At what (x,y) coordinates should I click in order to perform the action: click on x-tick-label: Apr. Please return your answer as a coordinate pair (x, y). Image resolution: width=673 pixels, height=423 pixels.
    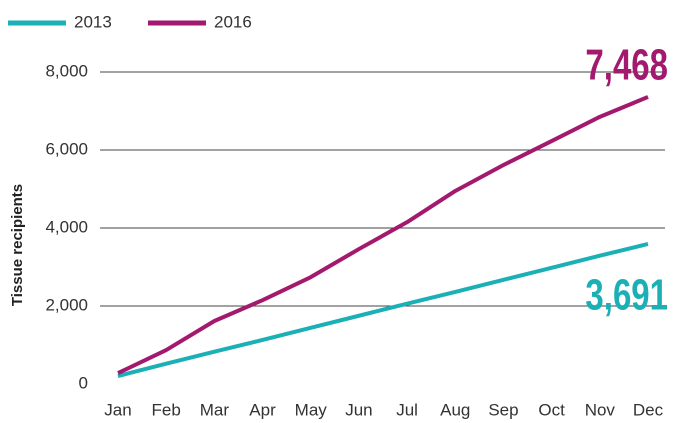
    Looking at the image, I should click on (262, 409).